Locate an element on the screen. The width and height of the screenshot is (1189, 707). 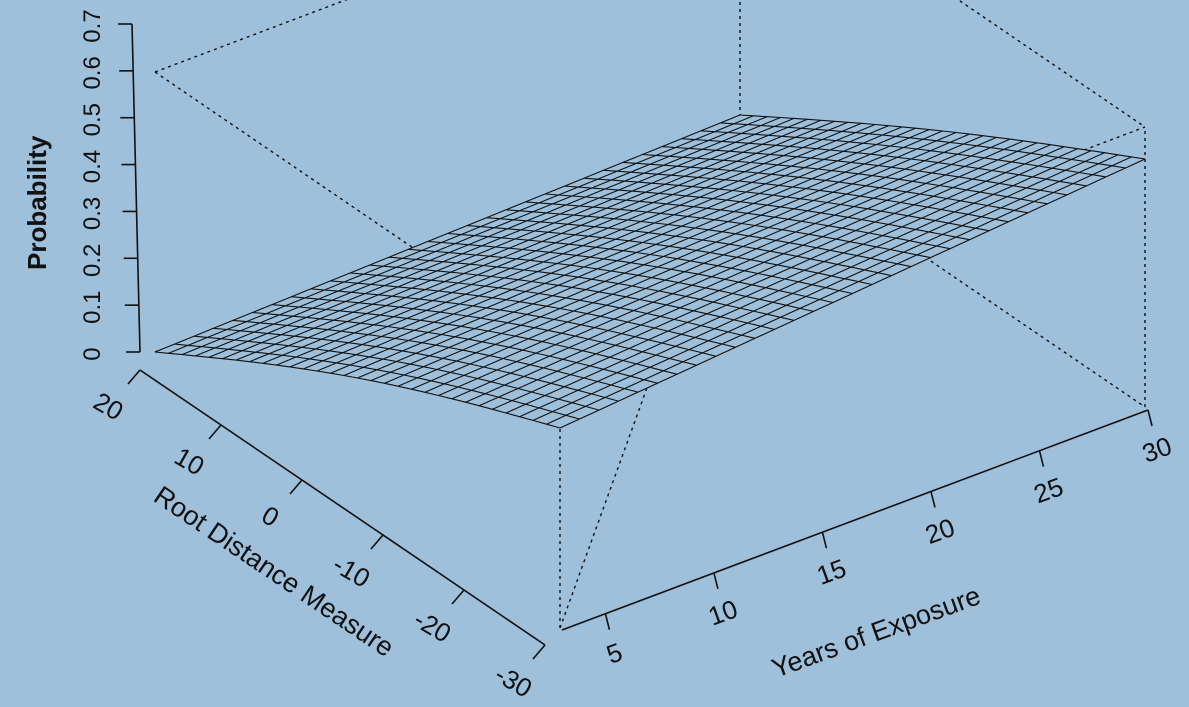
x-tick-label: 30 is located at coordinates (1156, 450).